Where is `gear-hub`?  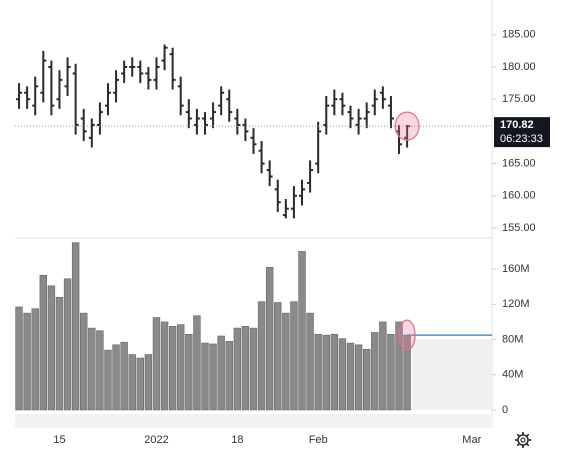
gear-hub is located at coordinates (523, 440).